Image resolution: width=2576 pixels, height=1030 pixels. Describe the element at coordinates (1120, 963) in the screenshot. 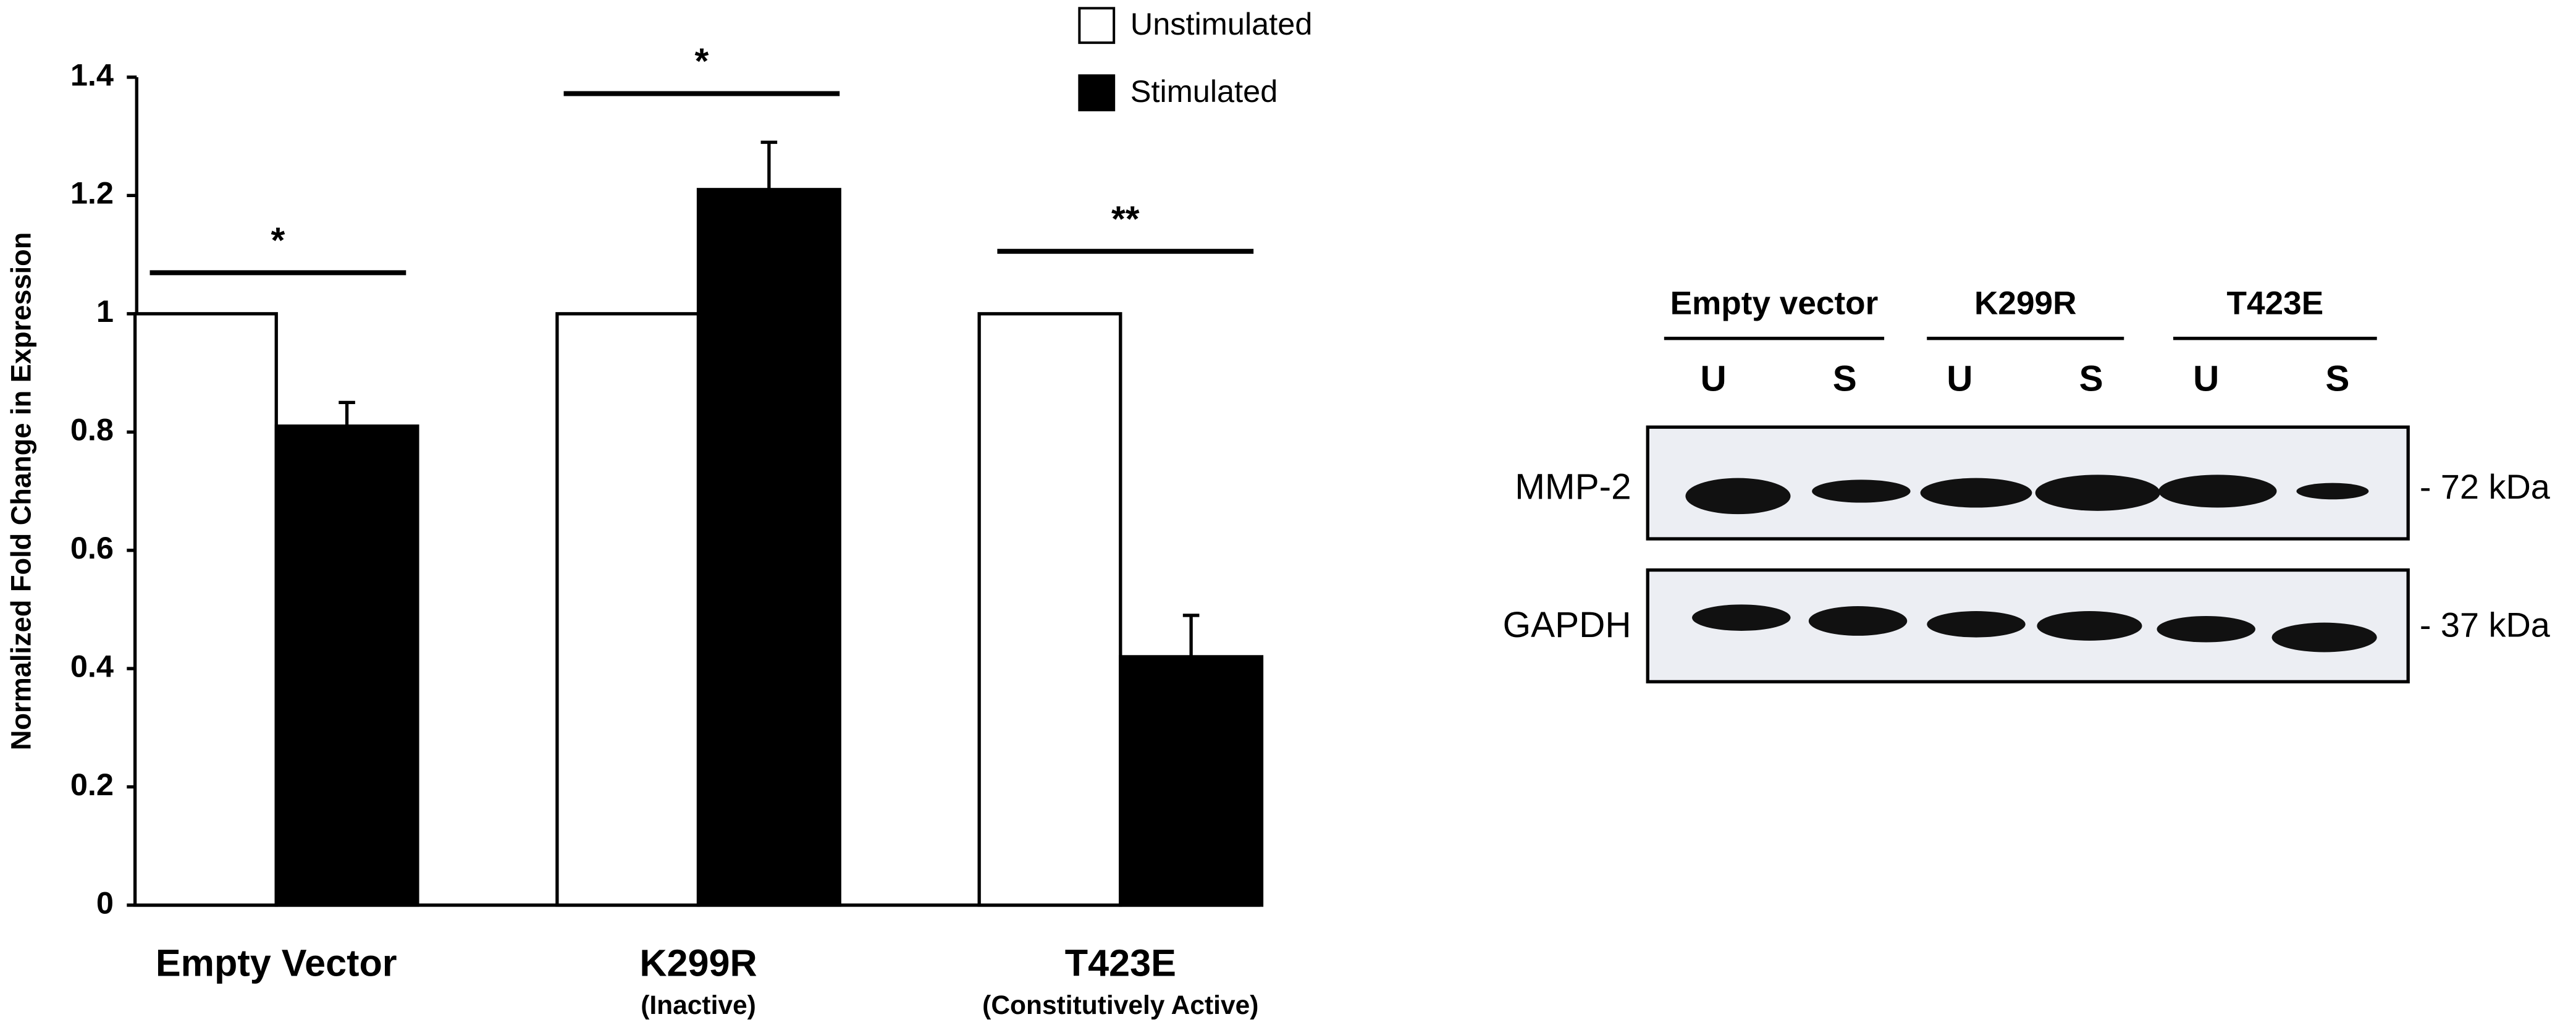

I see `x-tick-label: T423E` at that location.